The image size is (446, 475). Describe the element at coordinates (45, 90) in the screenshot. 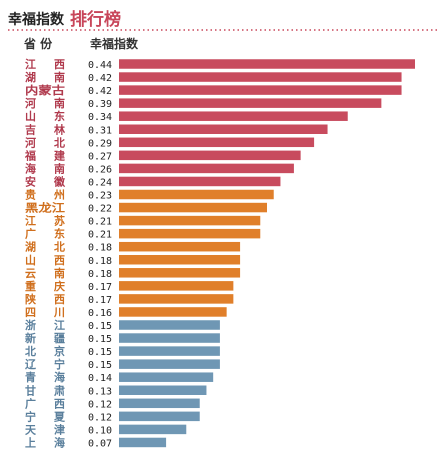

I see `province-label: 内蒙古` at that location.